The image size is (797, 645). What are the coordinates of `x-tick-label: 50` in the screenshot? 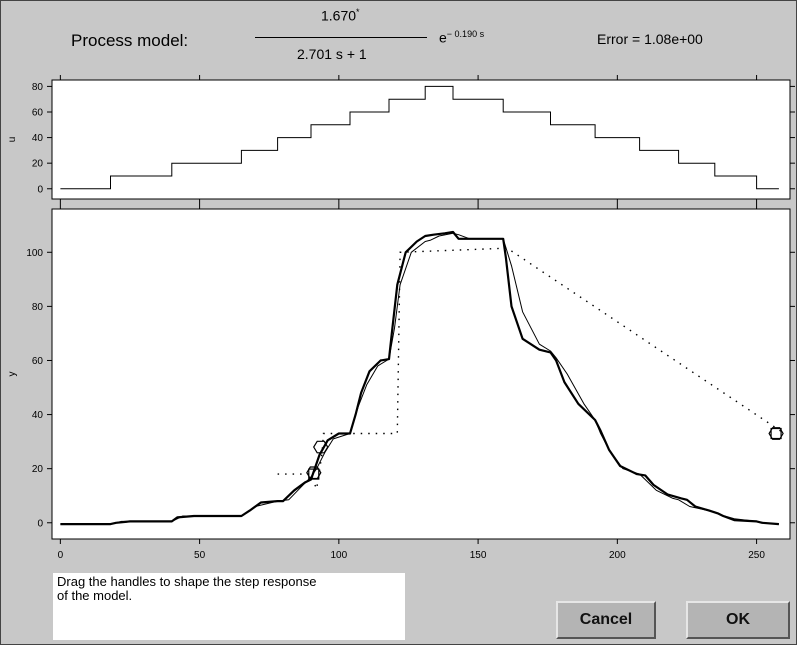 It's located at (200, 555).